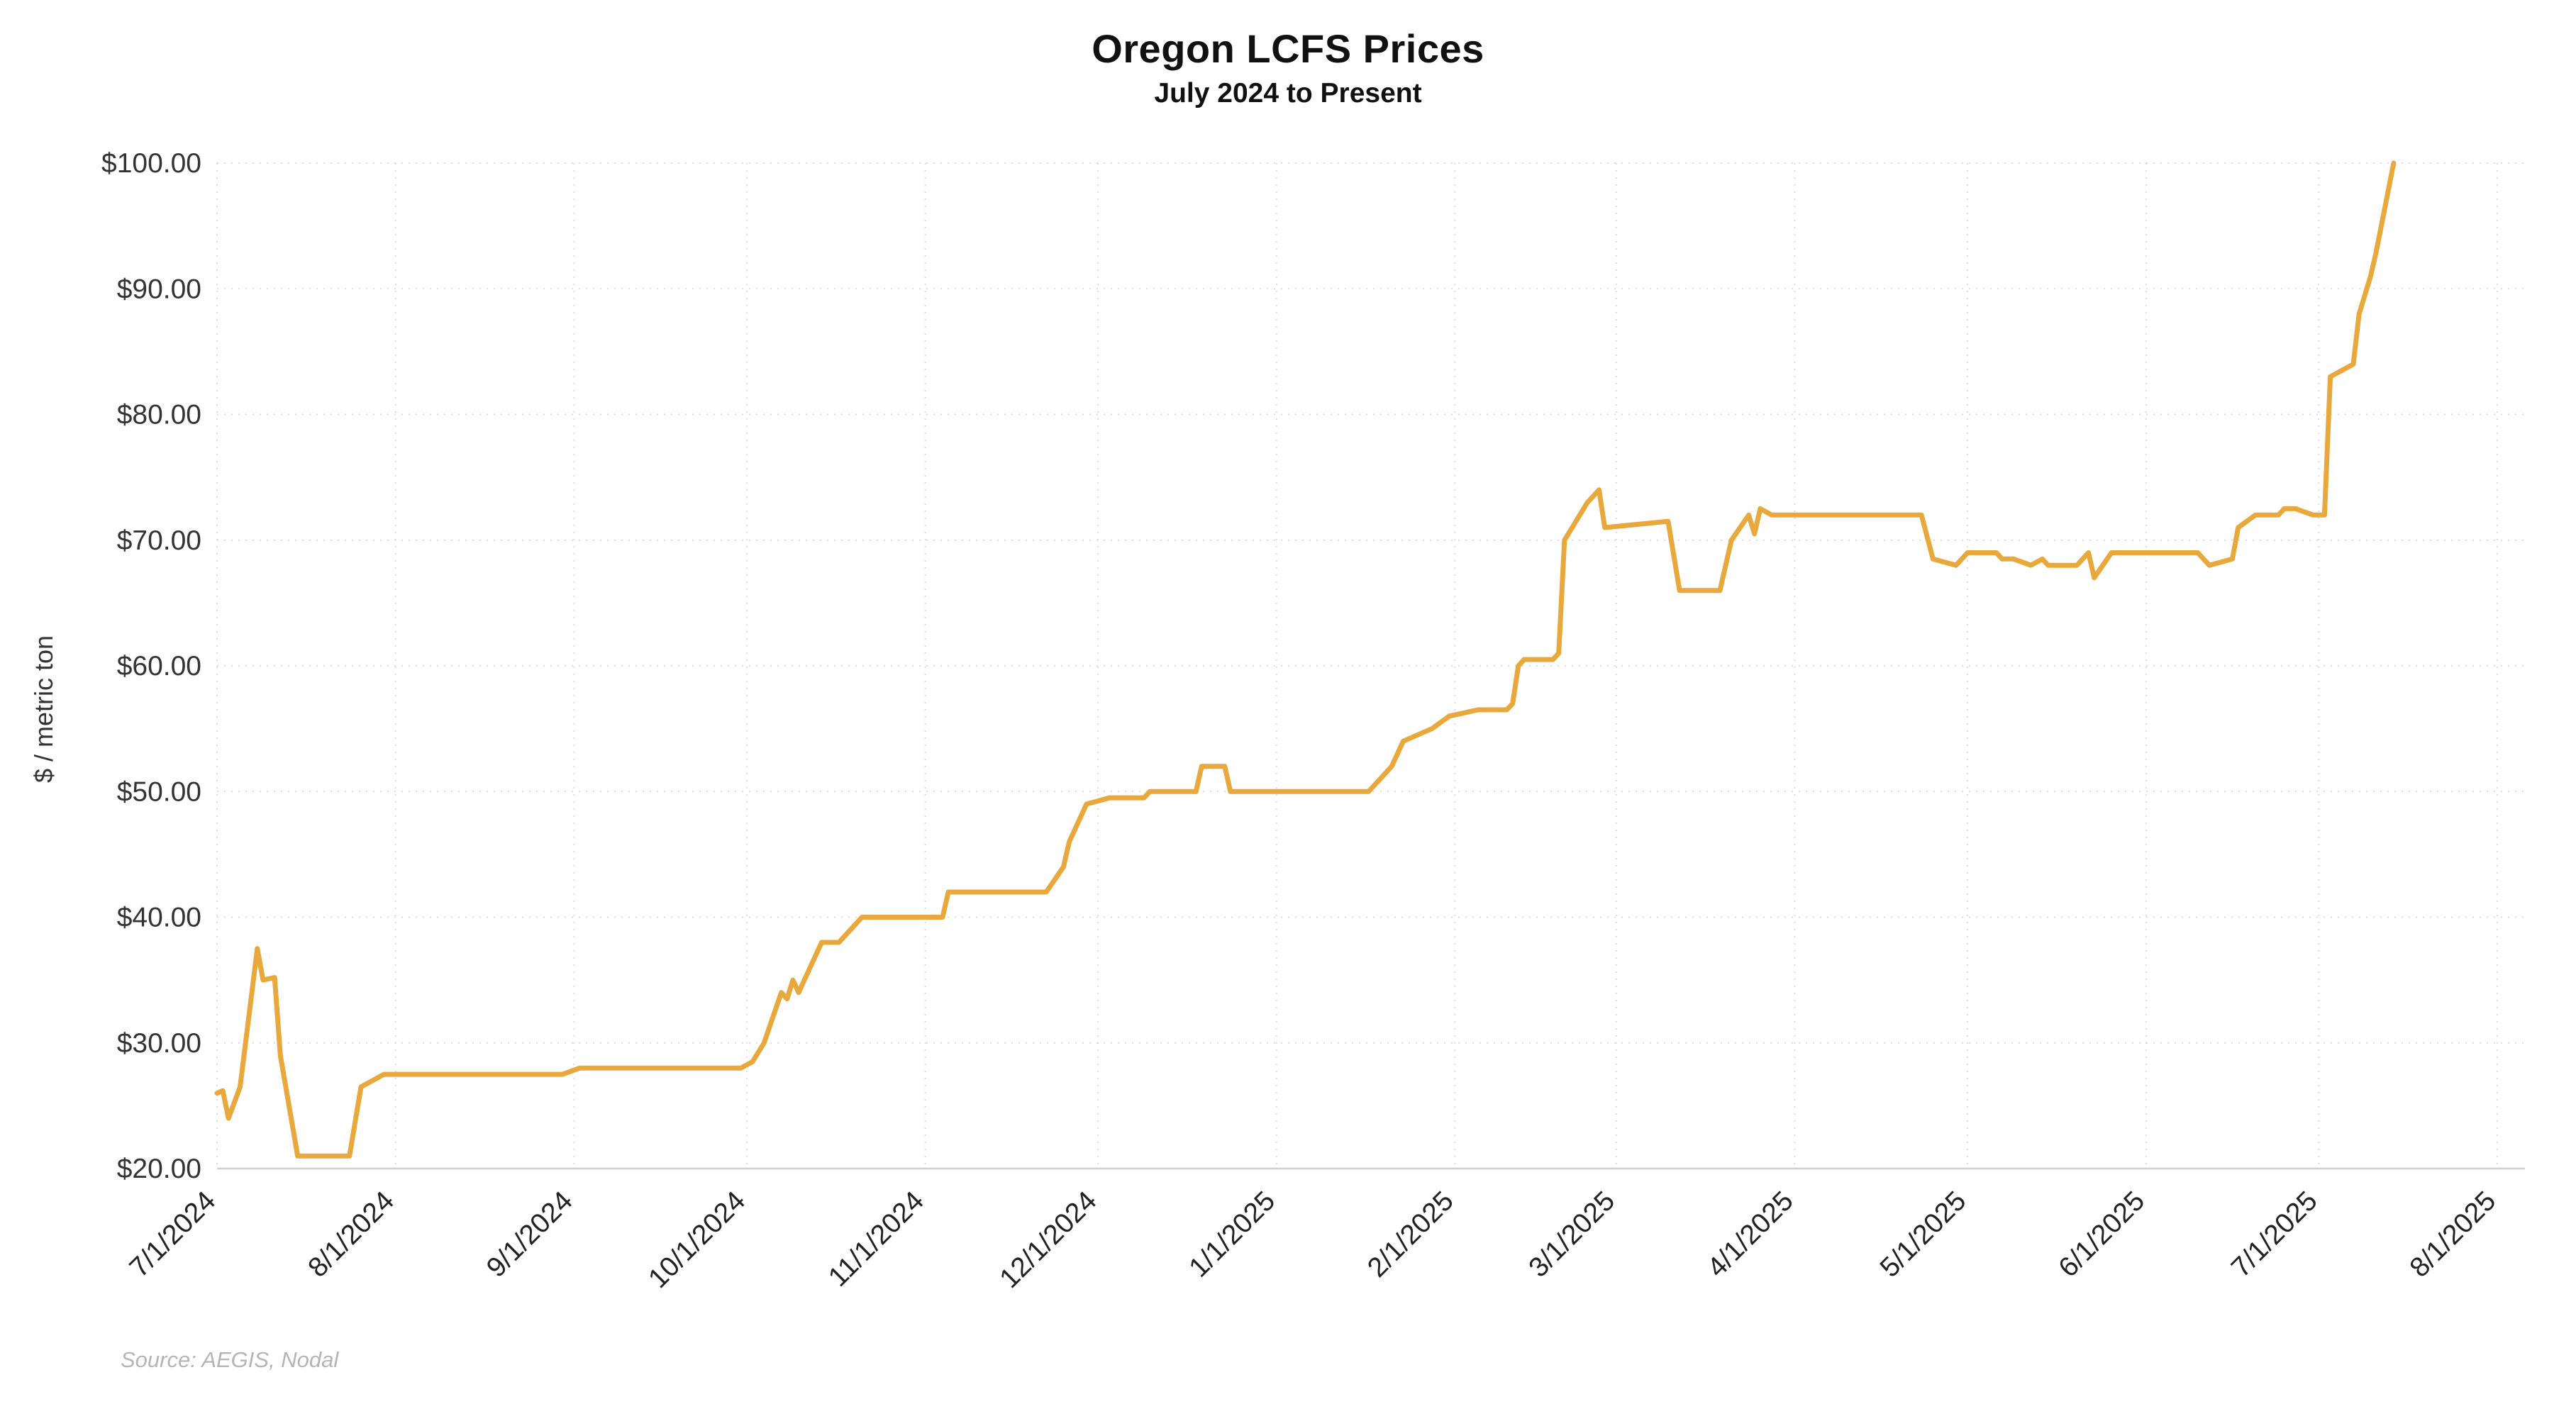 The image size is (2576, 1421). Describe the element at coordinates (1572, 1234) in the screenshot. I see `x-tick-label: 3/1/2025` at that location.